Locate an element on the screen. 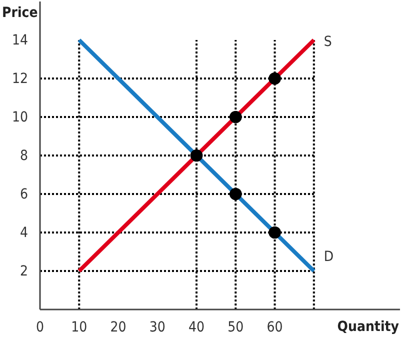 The image size is (402, 340). y-tick-label: 2 is located at coordinates (24, 271).